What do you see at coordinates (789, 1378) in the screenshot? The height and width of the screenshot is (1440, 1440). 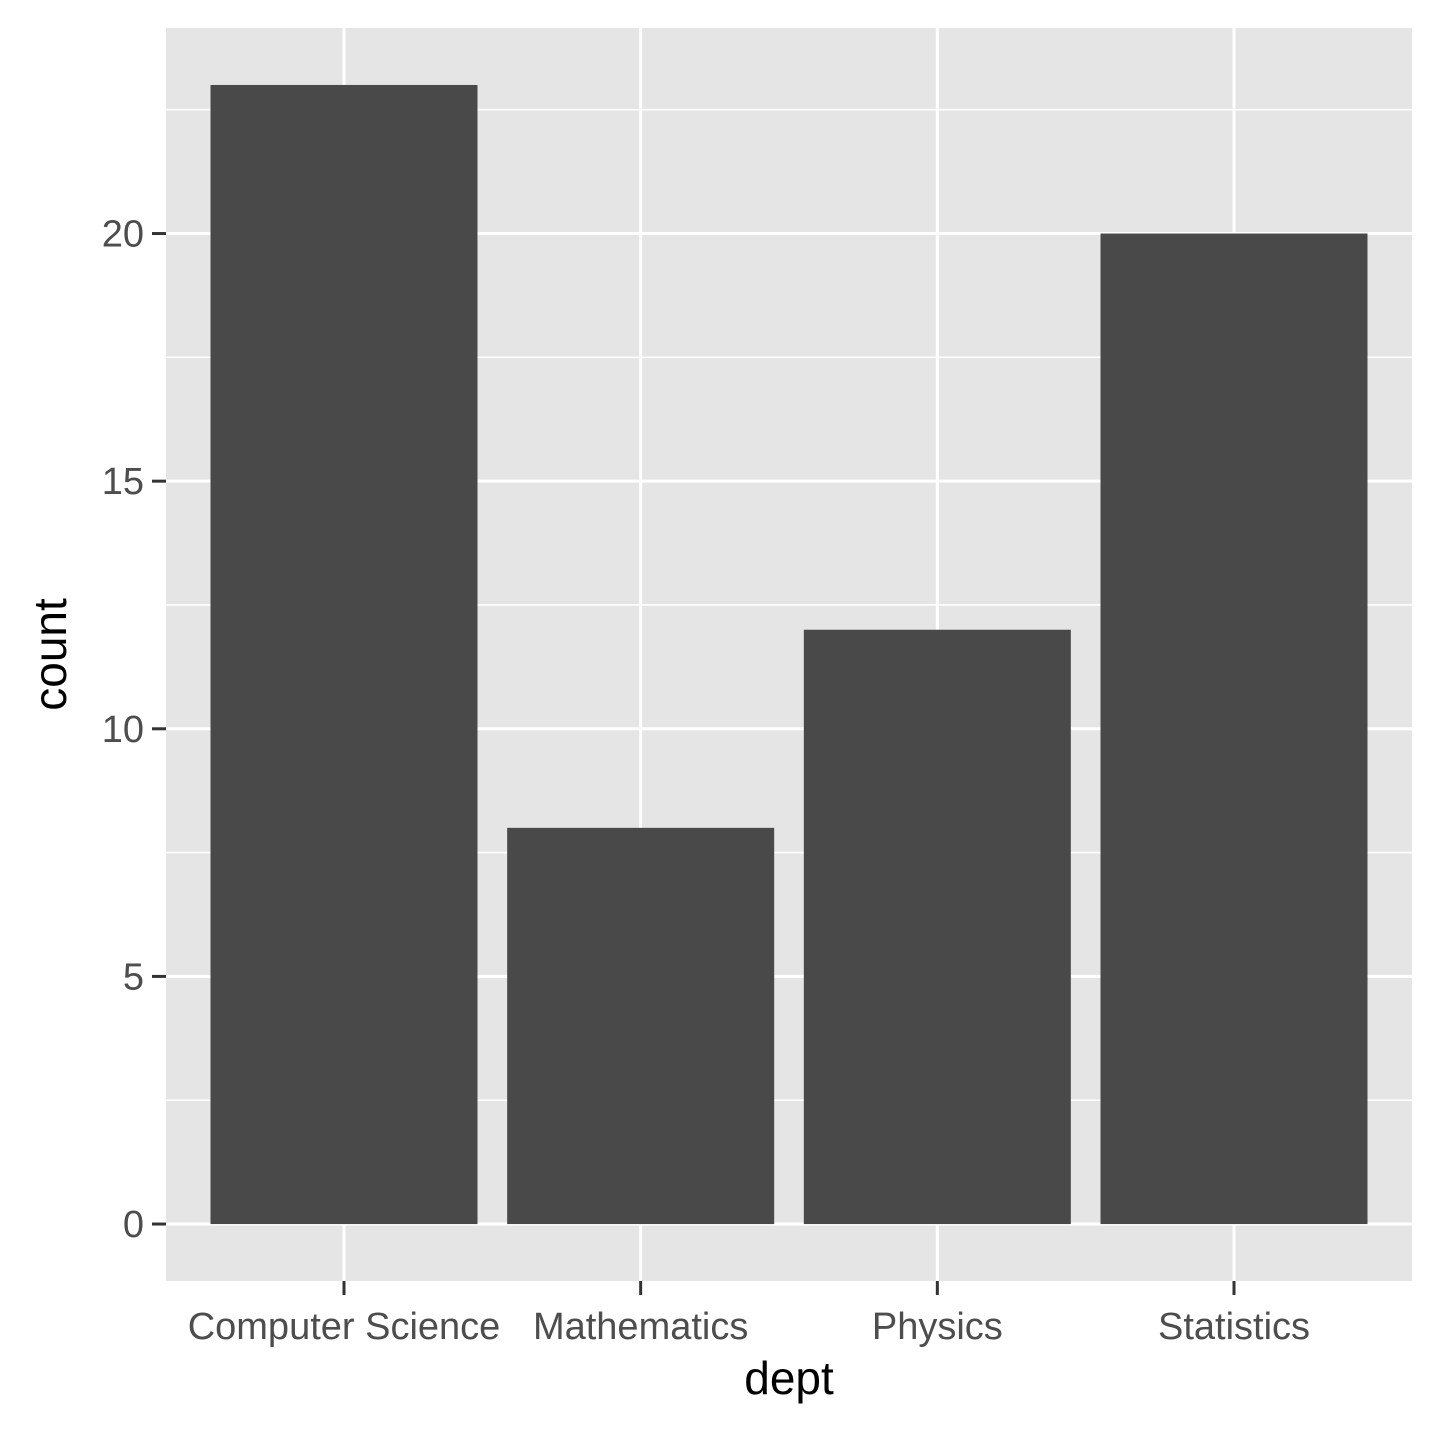 I see `x-axis-title: dept` at bounding box center [789, 1378].